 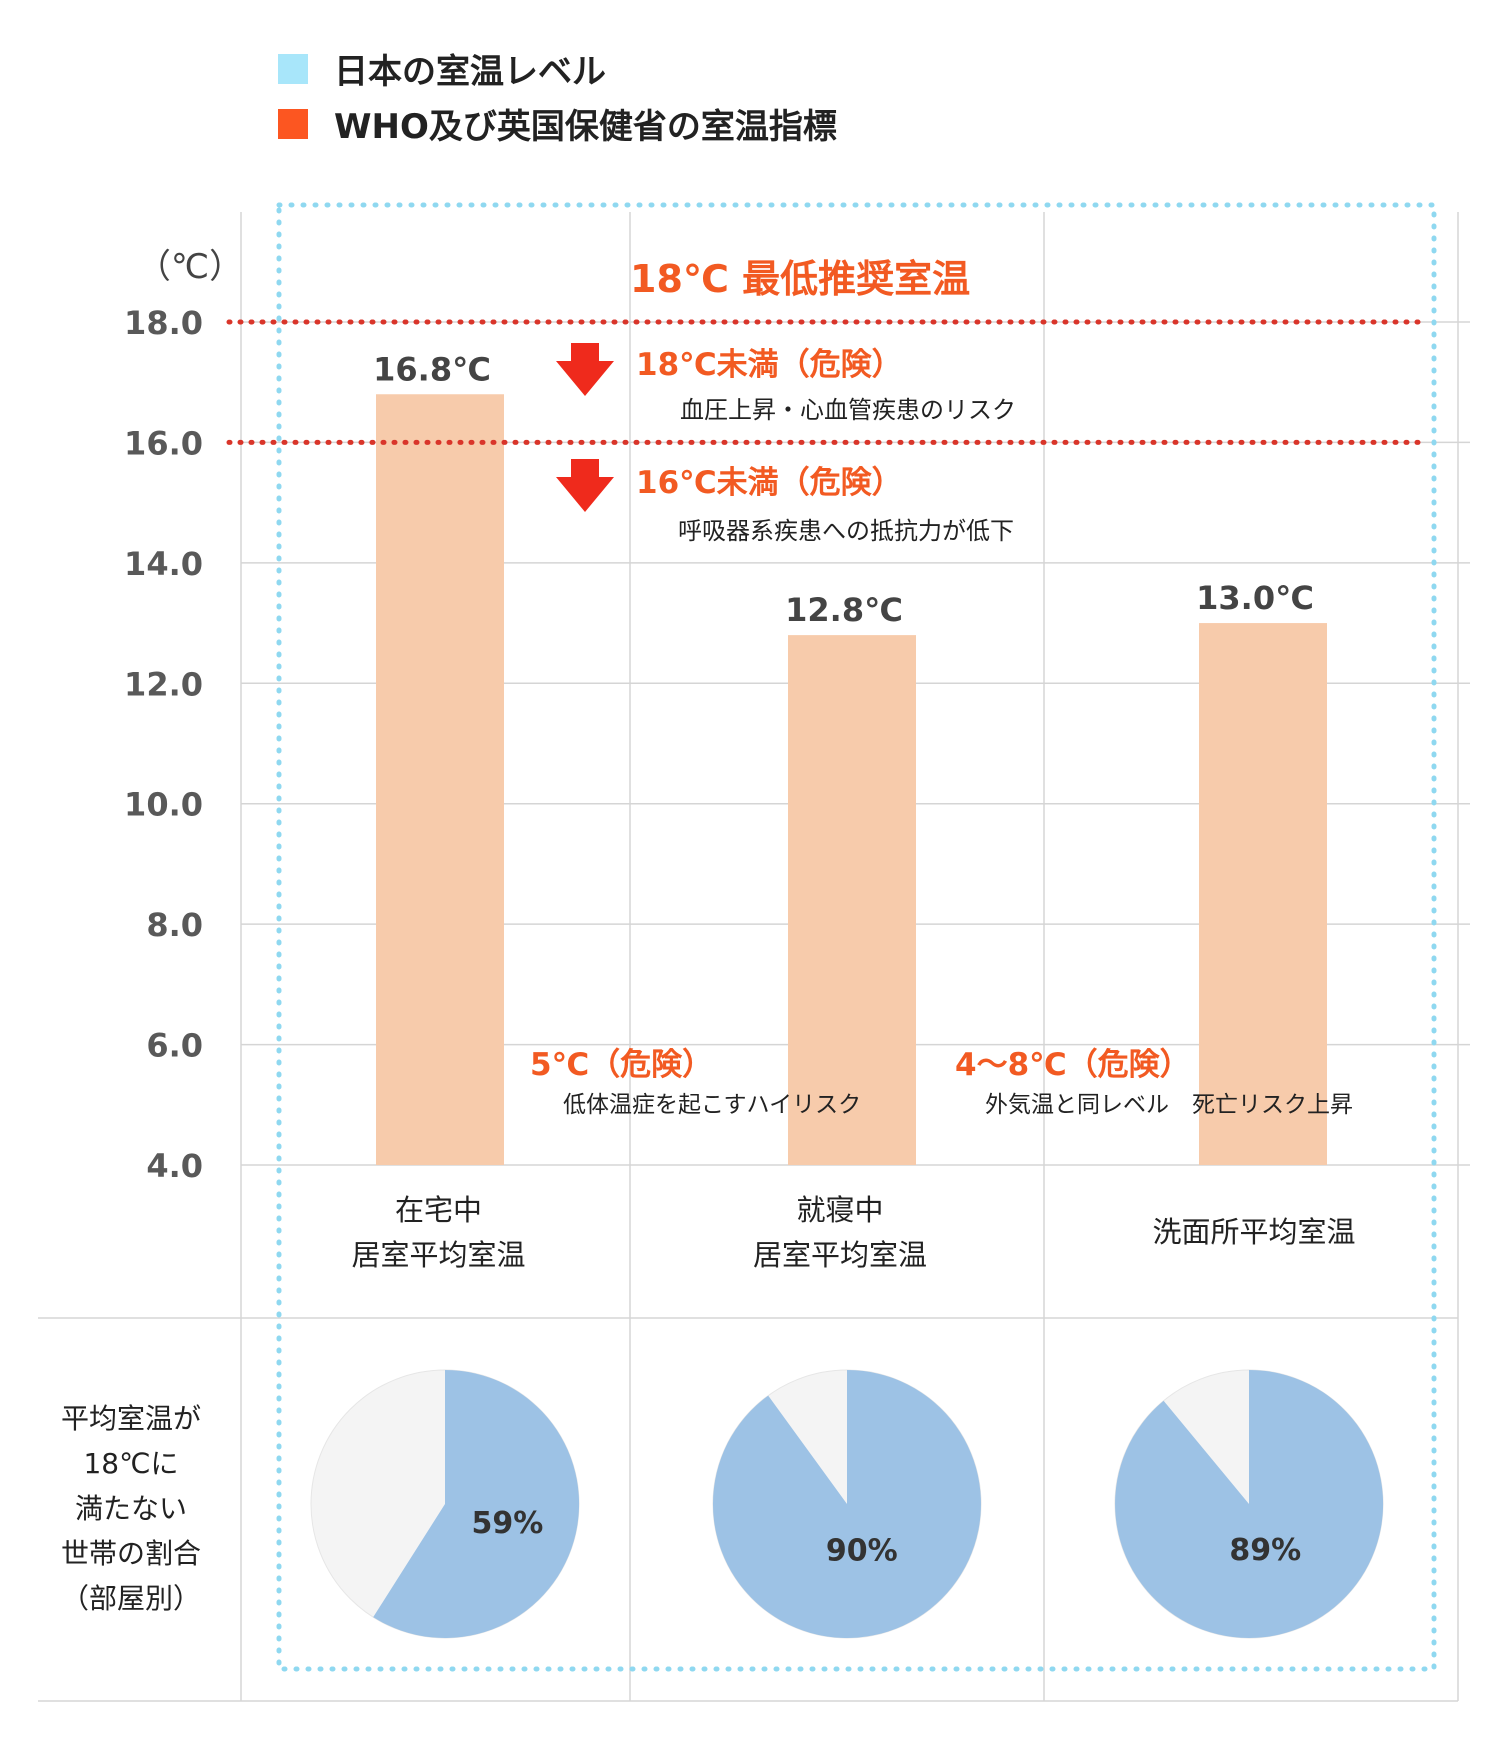 I want to click on annotation-title-3: 4～8℃（危険）, so click(x=1073, y=1065).